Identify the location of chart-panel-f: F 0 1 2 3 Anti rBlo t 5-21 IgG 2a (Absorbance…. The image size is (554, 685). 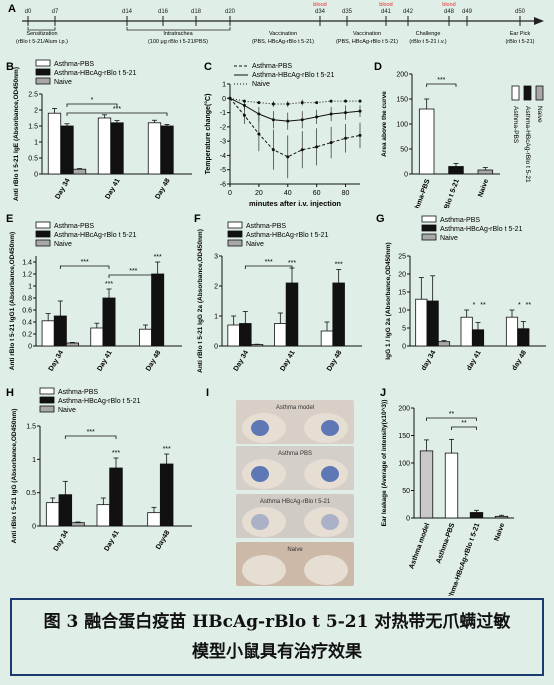
(280, 294).